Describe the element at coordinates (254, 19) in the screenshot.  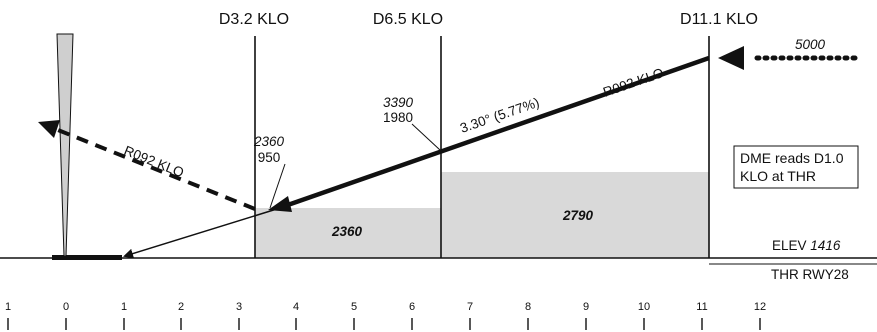
I see `fix-label-d32: D3.2 KLO` at that location.